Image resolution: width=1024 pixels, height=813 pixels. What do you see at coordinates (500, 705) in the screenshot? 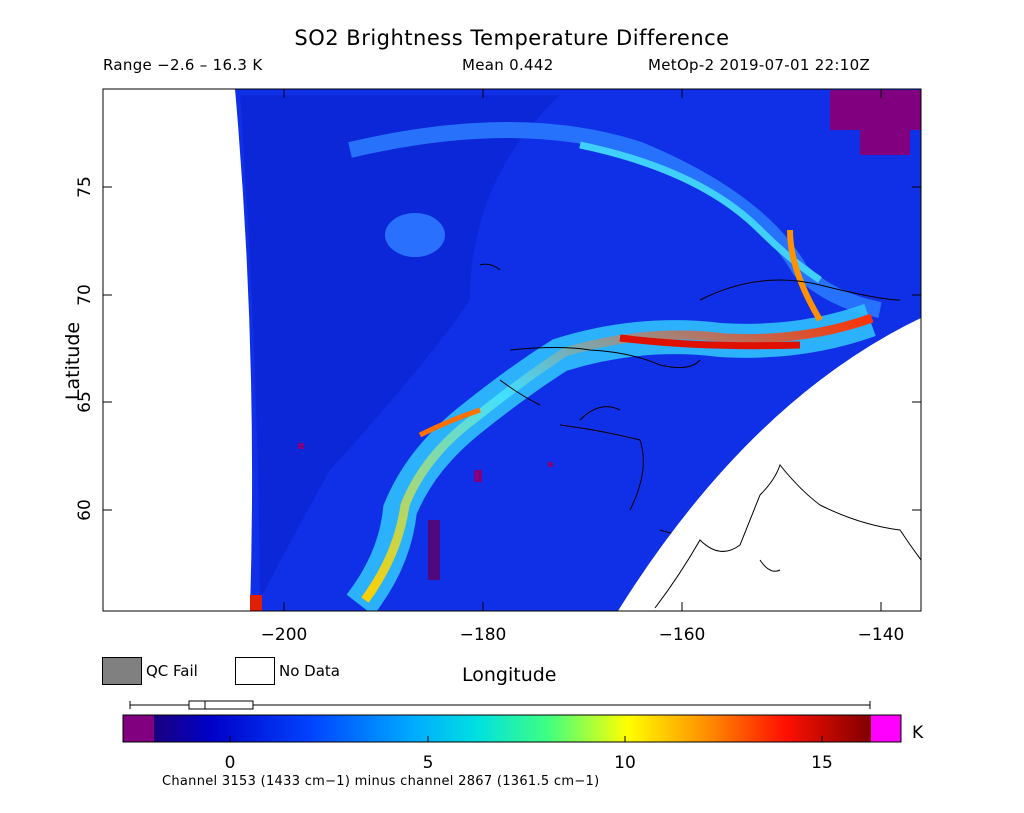
I see `distribution-boxplot` at bounding box center [500, 705].